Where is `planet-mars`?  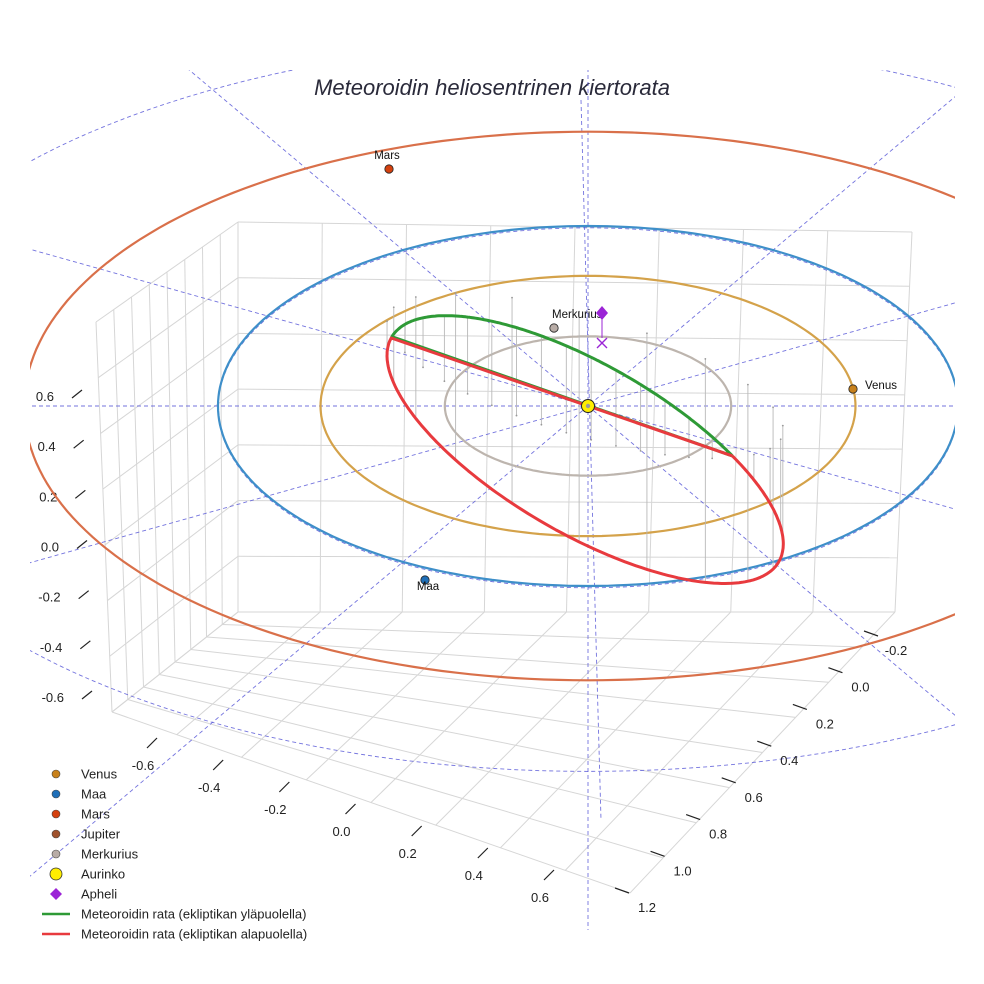 planet-mars is located at coordinates (389, 169).